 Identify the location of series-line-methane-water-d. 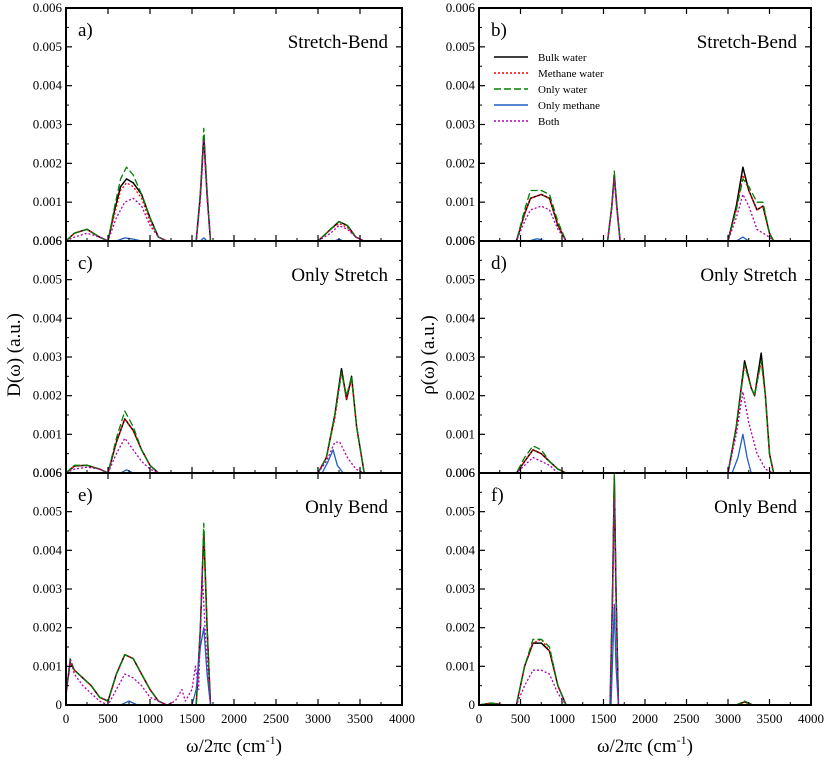
(627, 417).